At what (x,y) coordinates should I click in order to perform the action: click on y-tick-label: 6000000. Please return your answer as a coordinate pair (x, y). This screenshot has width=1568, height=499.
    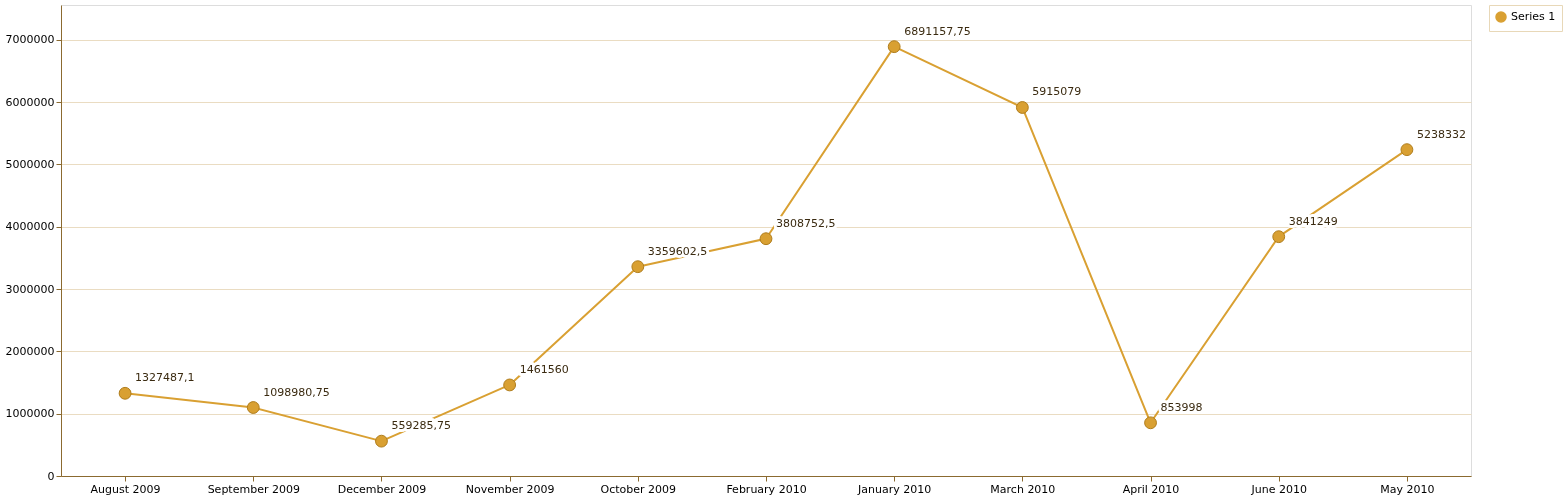
    Looking at the image, I should click on (30, 102).